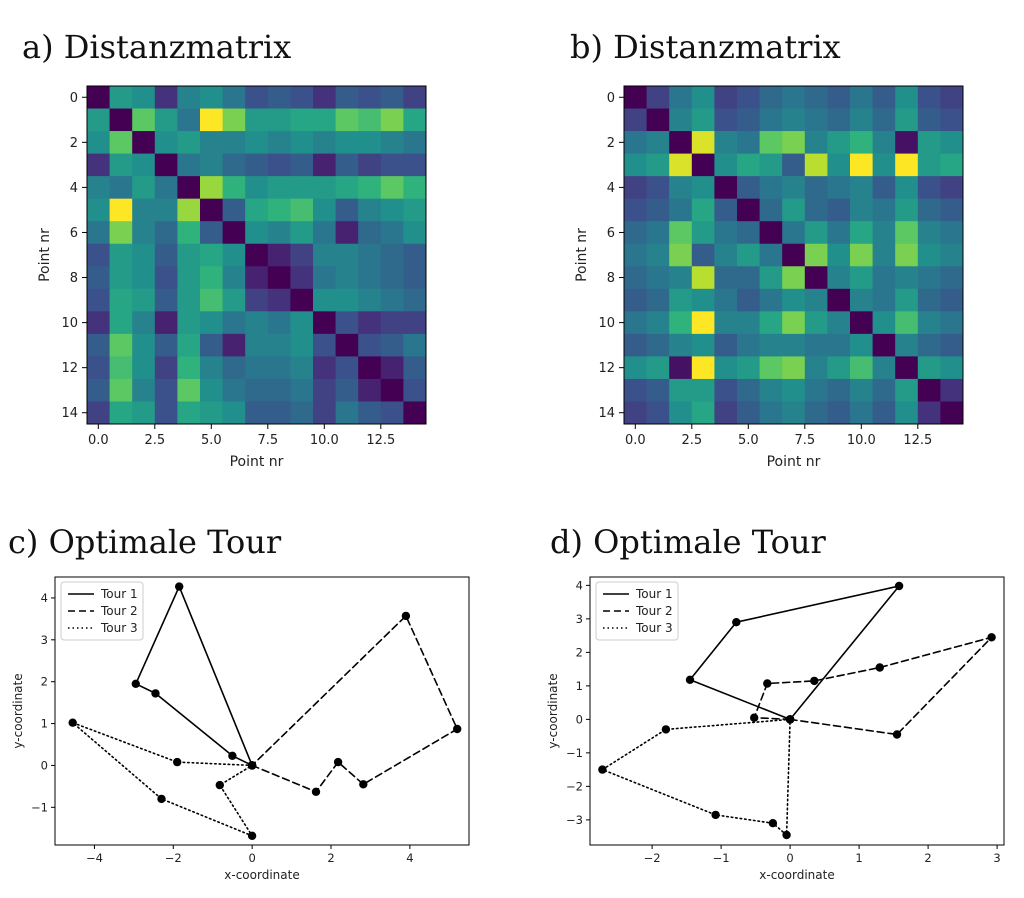 Image resolution: width=1024 pixels, height=898 pixels. What do you see at coordinates (611, 278) in the screenshot?
I see `y-tick-label: 8` at bounding box center [611, 278].